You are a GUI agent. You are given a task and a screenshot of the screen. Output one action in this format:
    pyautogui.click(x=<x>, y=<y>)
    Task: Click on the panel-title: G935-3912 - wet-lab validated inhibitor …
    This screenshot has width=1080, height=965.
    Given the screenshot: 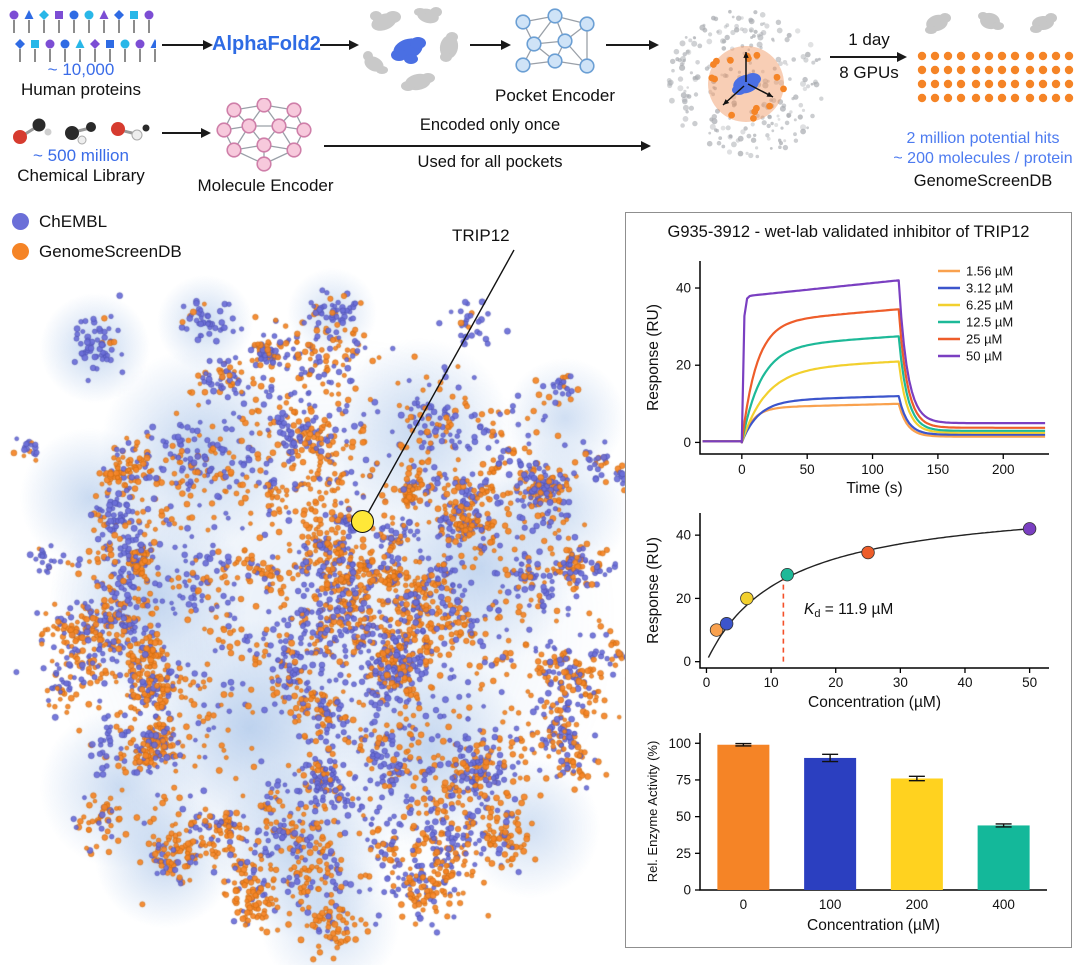 What is the action you would take?
    pyautogui.click(x=848, y=232)
    